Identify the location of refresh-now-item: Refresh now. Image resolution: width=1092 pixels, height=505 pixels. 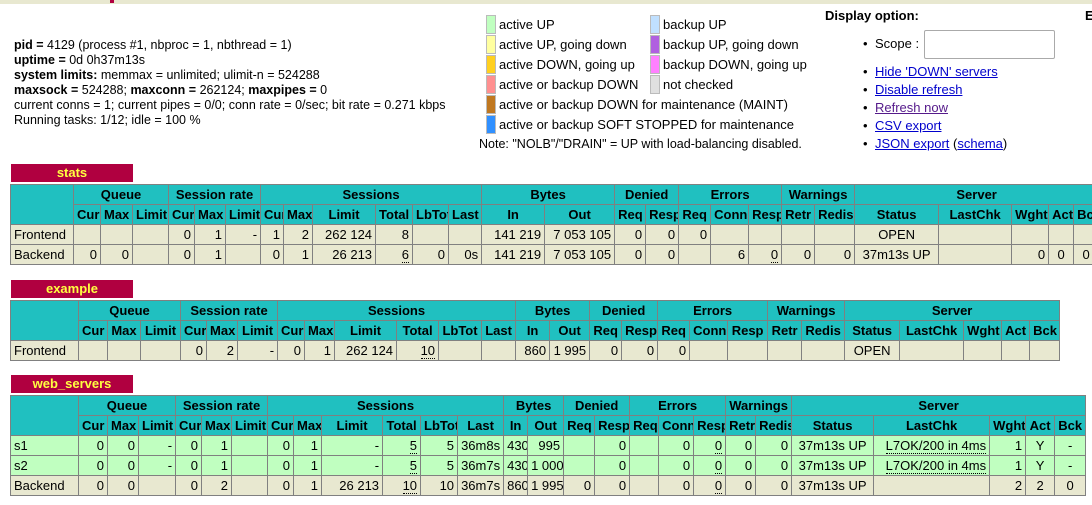
(916, 108).